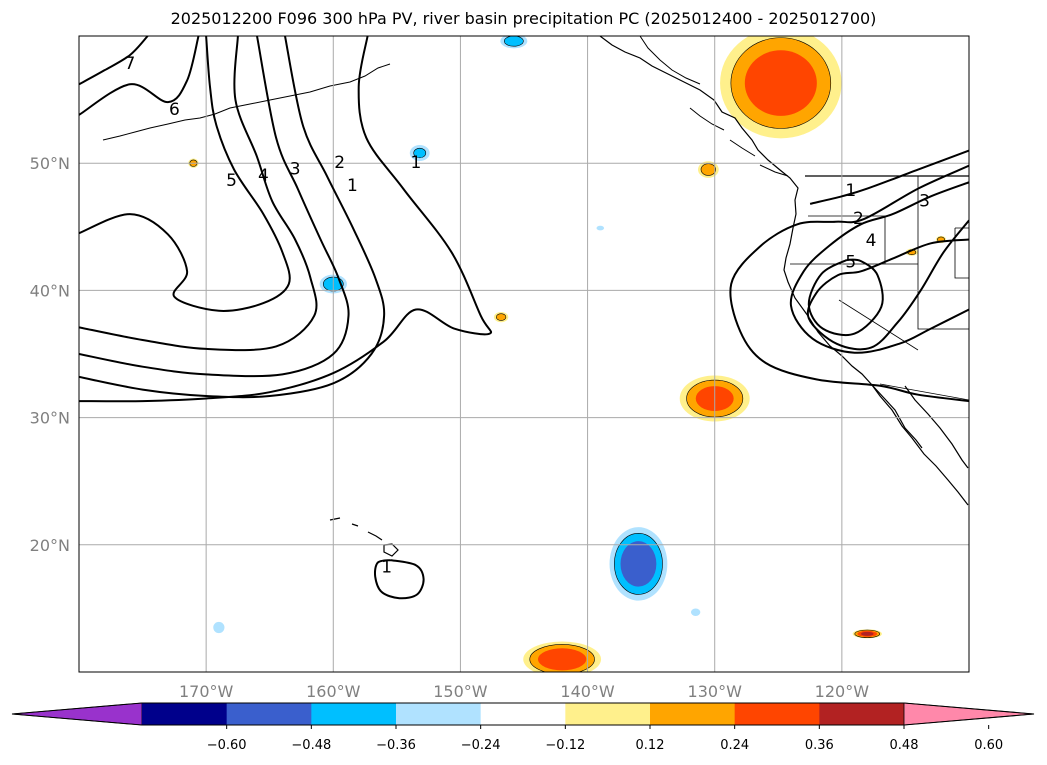  Describe the element at coordinates (77, 714) in the screenshot. I see `colorbar-extend-low` at that location.